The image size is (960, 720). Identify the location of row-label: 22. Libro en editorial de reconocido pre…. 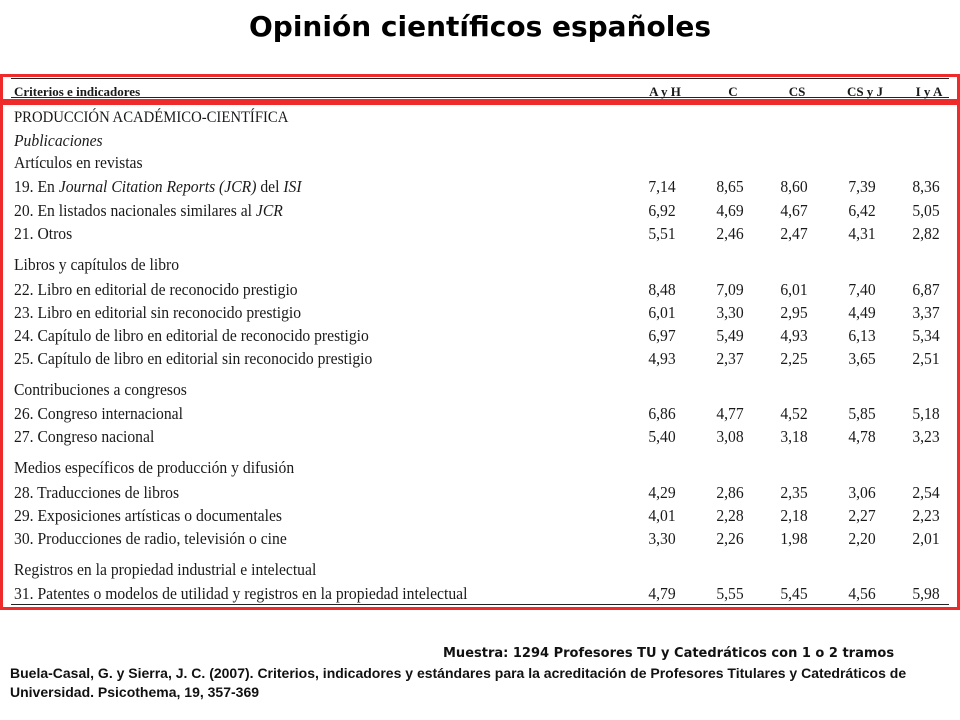
(156, 289).